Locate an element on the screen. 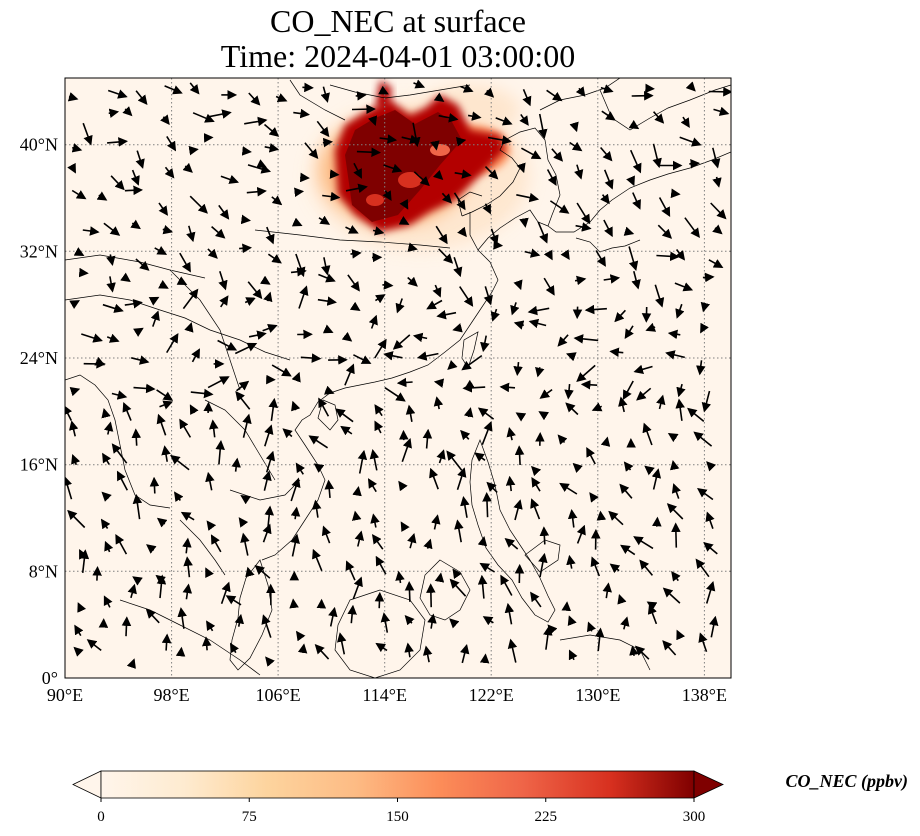 The image size is (920, 836). x-tick-label-6: 138°E is located at coordinates (704, 695).